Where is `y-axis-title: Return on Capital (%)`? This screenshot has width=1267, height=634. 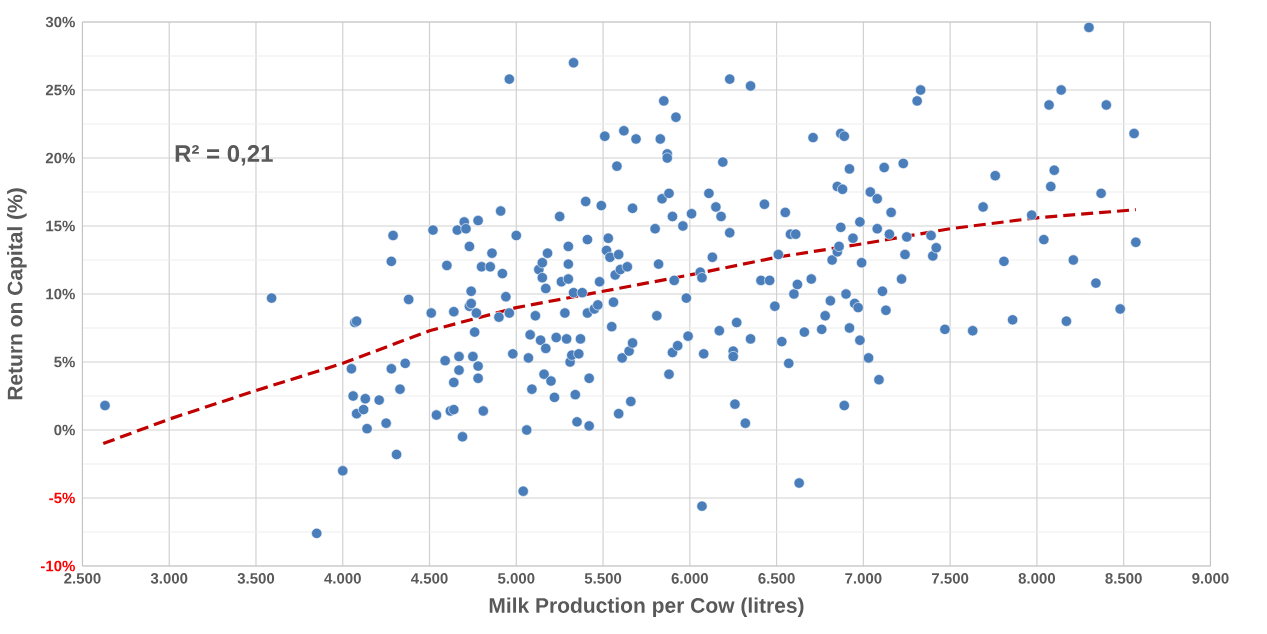
y-axis-title: Return on Capital (%) is located at coordinates (17, 294).